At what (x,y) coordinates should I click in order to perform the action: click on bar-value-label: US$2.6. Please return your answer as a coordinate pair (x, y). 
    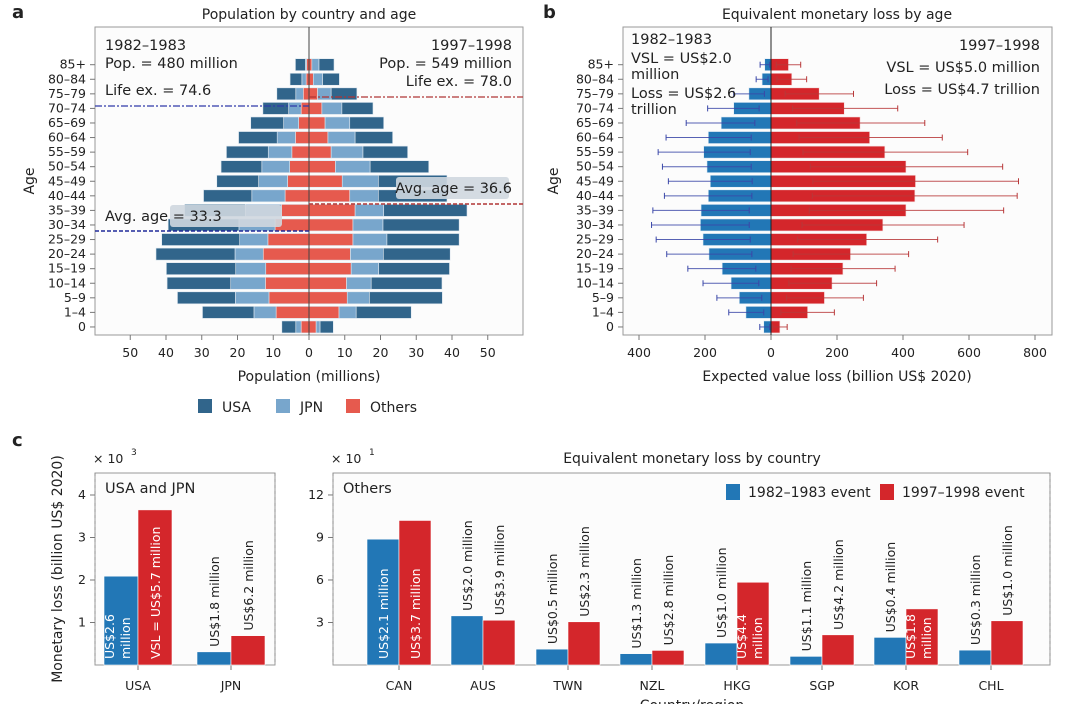
    Looking at the image, I should click on (109, 636).